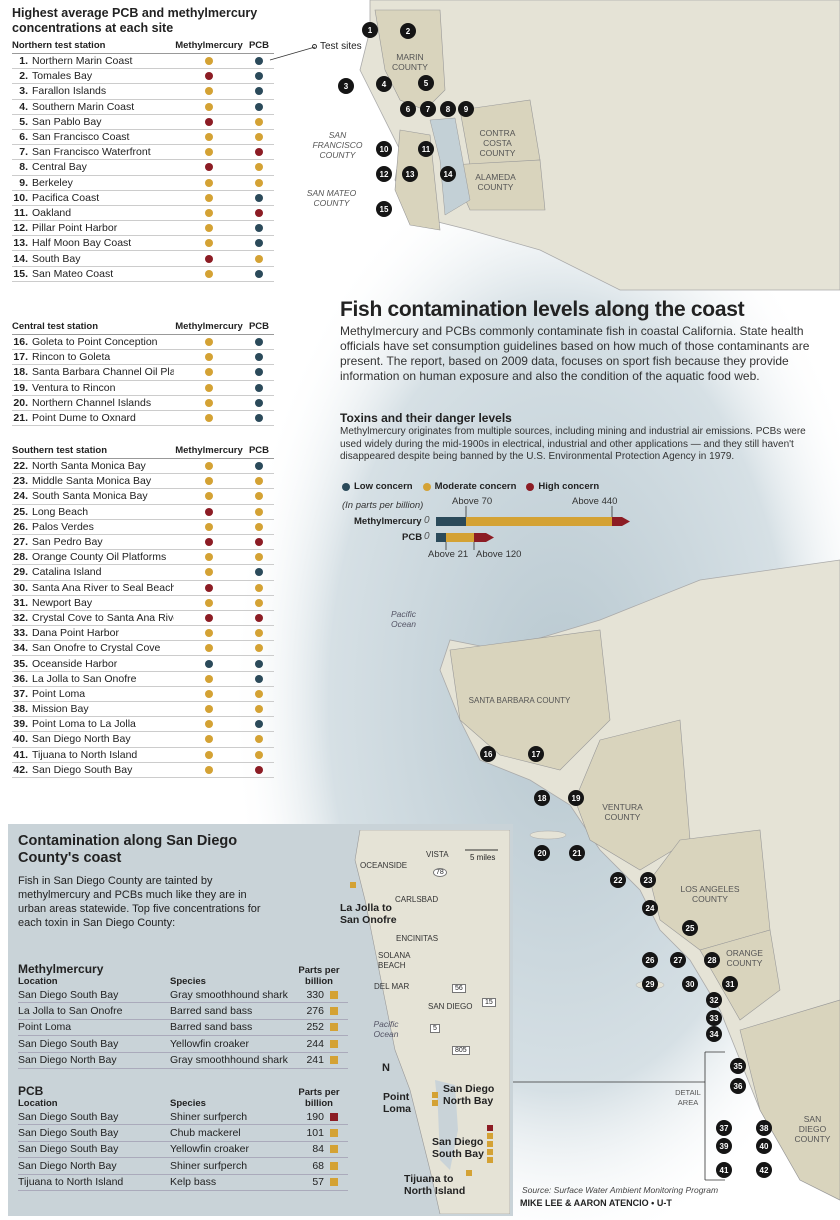  Describe the element at coordinates (724, 1146) in the screenshot. I see `site-marker: 39` at that location.